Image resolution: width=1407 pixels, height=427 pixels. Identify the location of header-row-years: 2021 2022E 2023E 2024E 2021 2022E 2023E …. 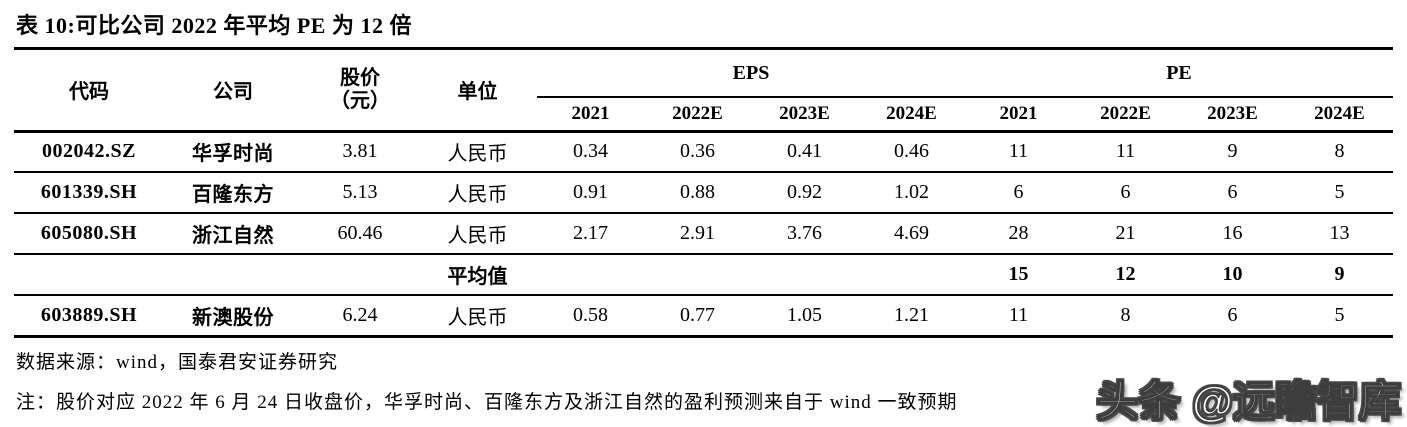
(703, 115).